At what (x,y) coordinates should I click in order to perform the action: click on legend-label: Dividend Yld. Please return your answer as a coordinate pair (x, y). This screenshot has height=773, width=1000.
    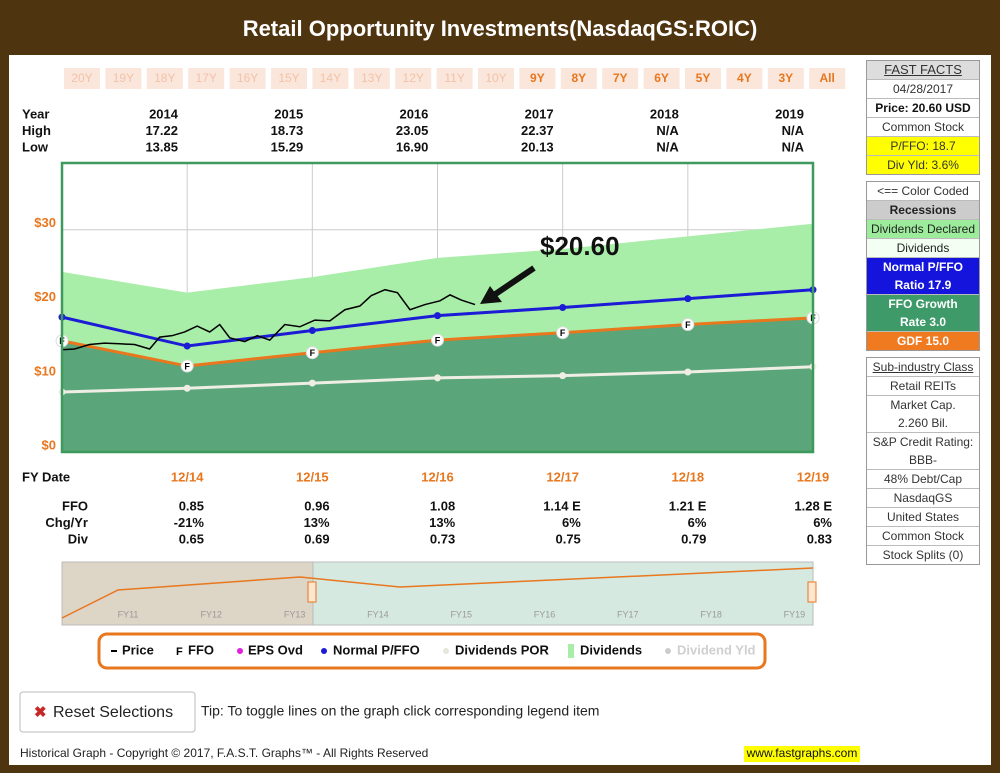
    Looking at the image, I should click on (716, 649).